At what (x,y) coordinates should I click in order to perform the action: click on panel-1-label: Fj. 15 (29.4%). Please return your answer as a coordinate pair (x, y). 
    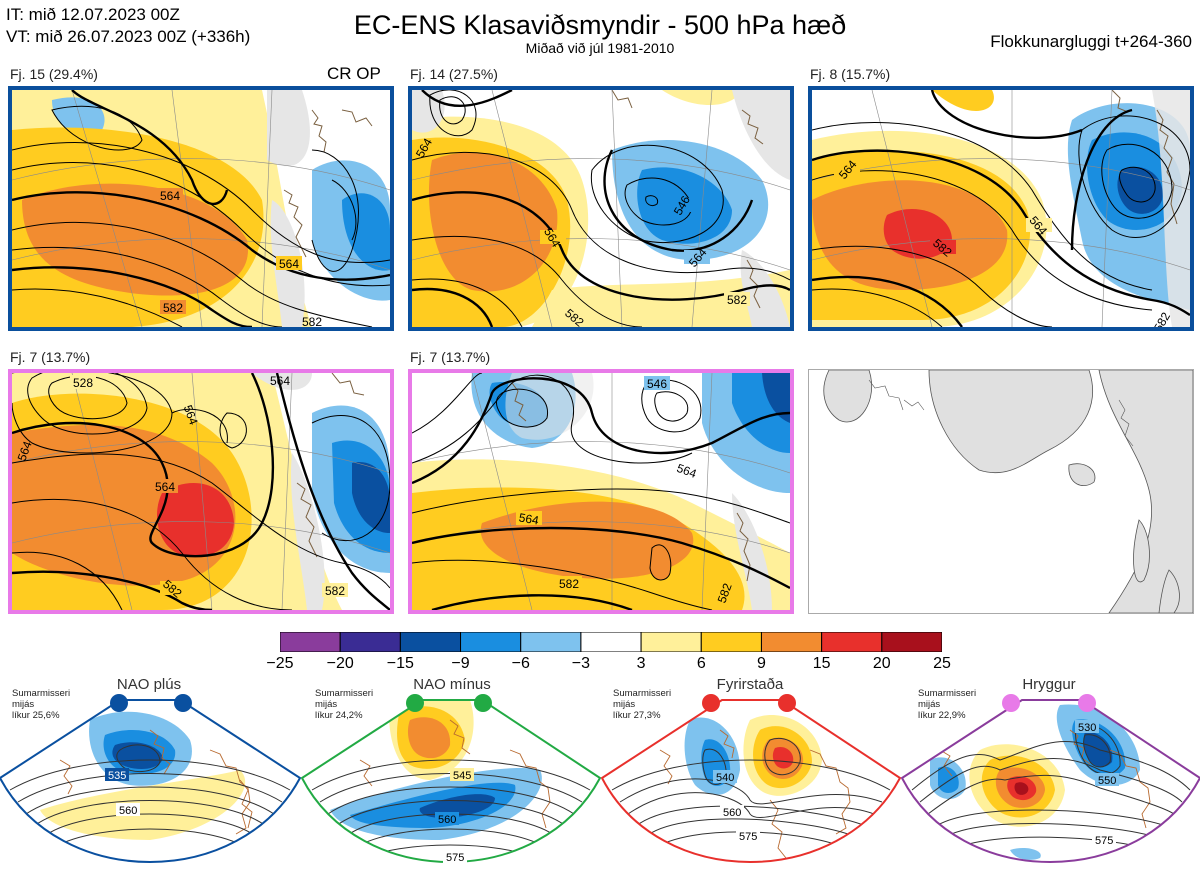
    Looking at the image, I should click on (54, 74).